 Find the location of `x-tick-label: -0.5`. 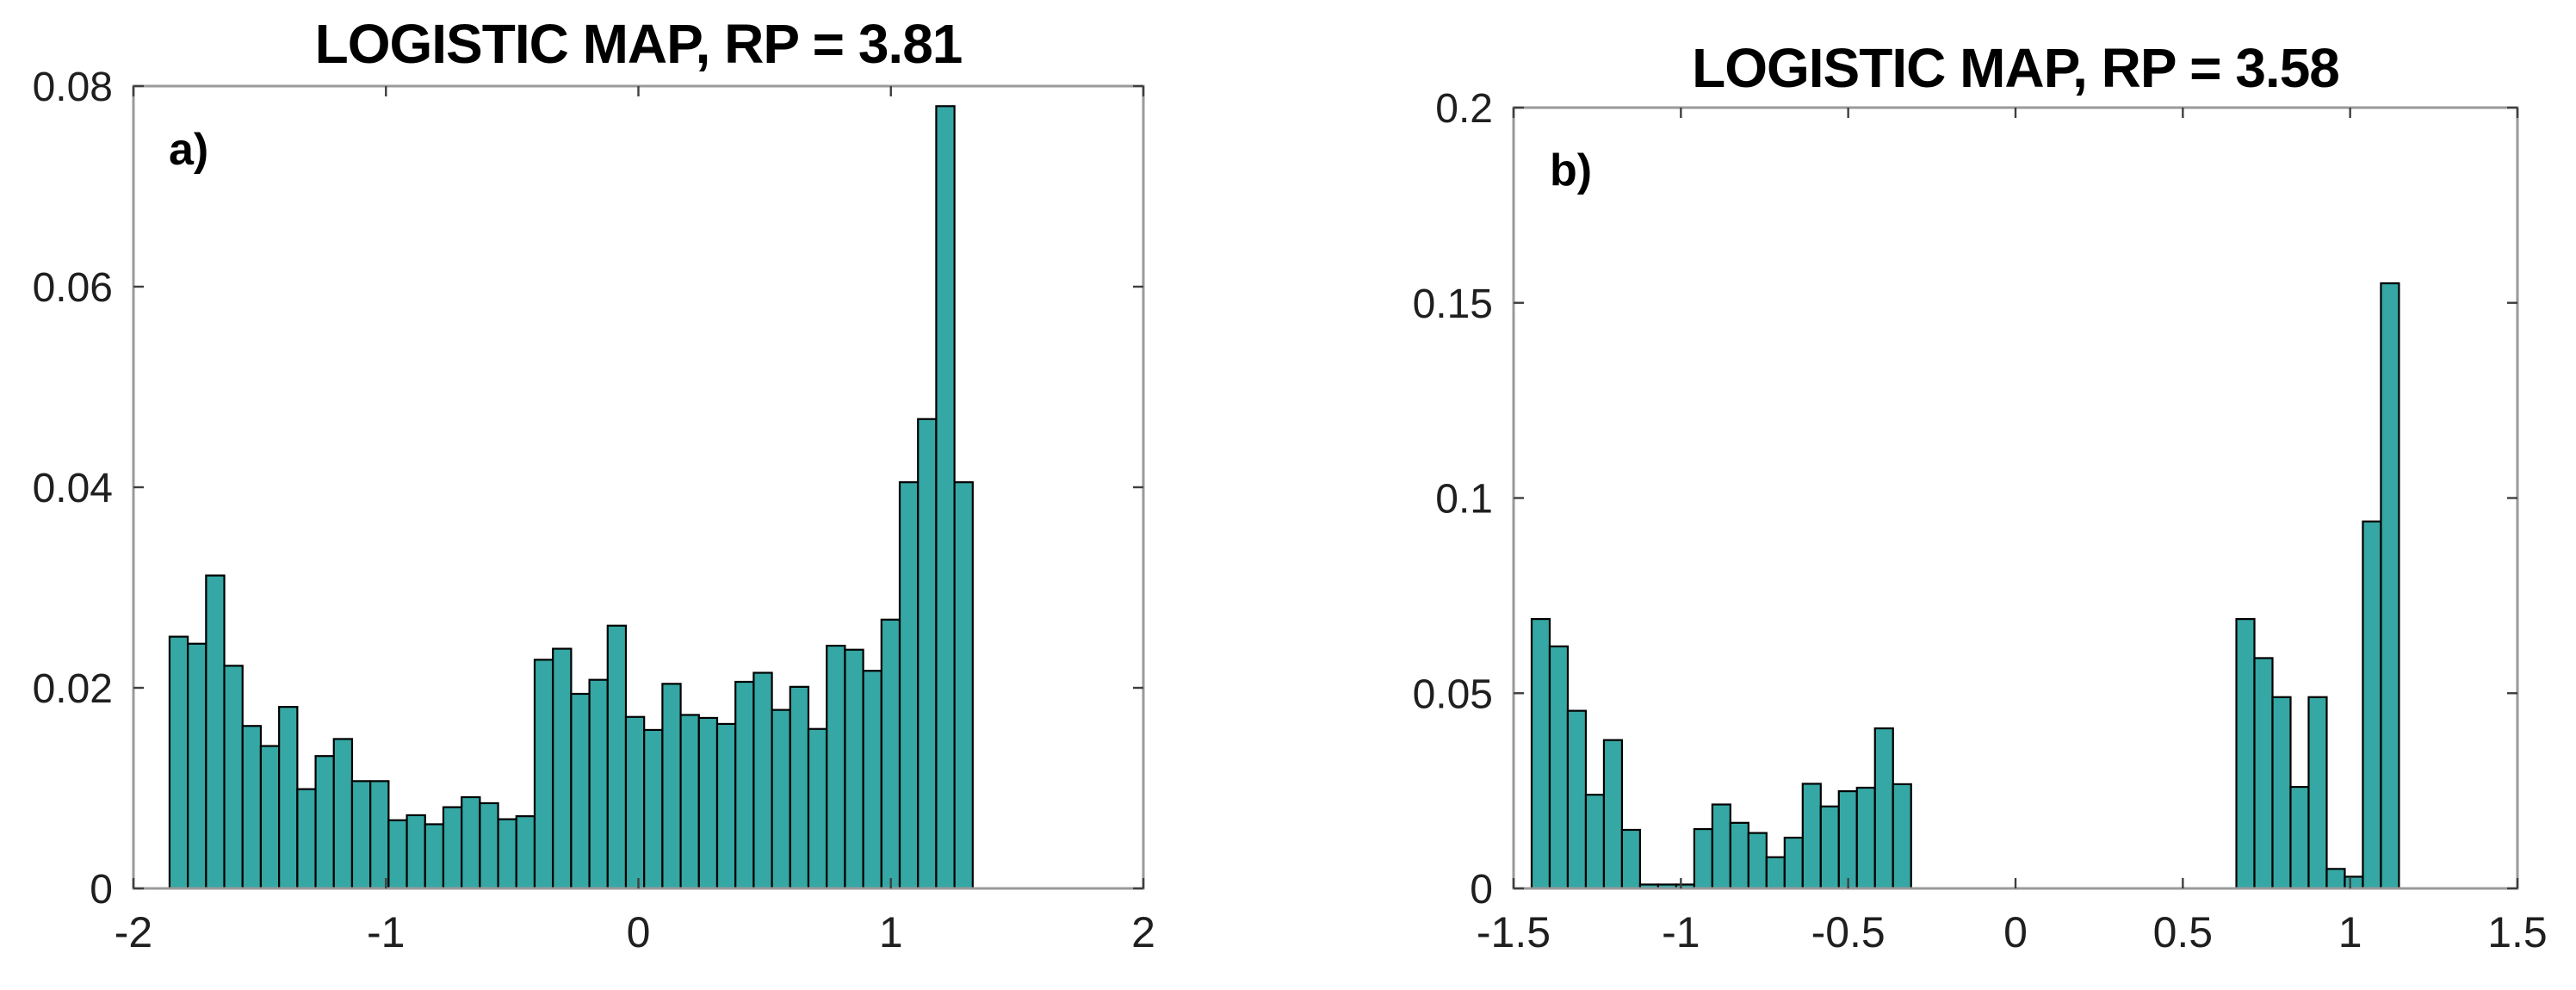

x-tick-label: -0.5 is located at coordinates (1848, 932).